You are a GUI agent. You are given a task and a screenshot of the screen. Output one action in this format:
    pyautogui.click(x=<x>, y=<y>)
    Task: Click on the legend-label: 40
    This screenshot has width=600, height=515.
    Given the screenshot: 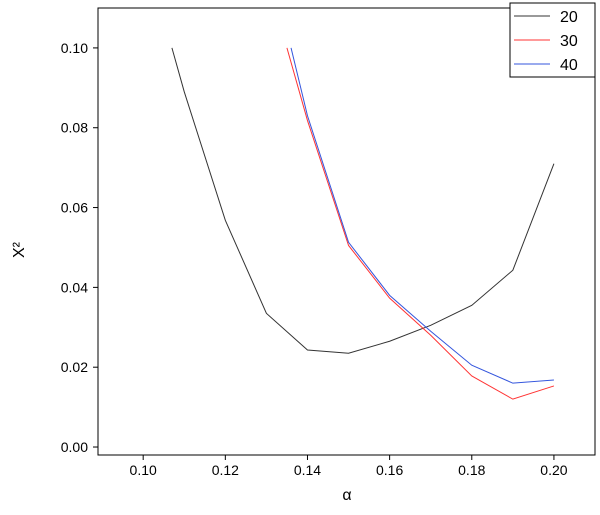 What is the action you would take?
    pyautogui.click(x=569, y=65)
    